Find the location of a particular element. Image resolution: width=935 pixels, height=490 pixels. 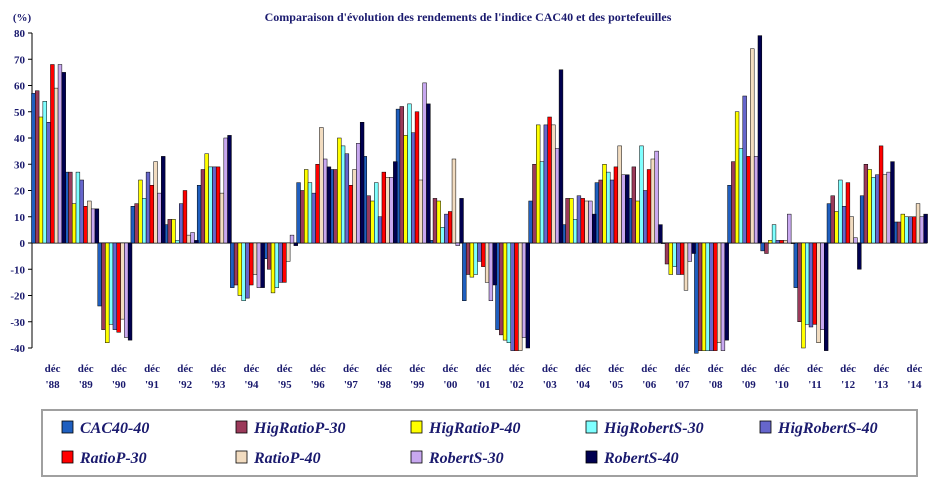

legend-label: RatioP-40 is located at coordinates (287, 458).